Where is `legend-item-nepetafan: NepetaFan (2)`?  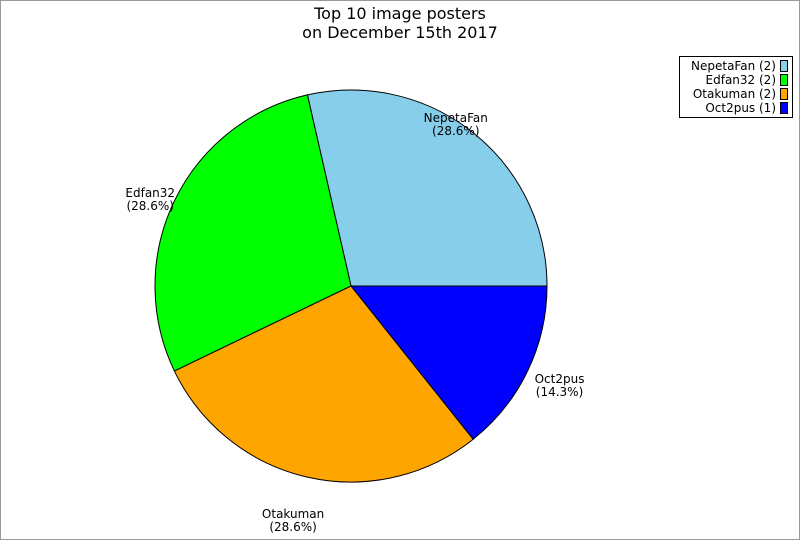
legend-item-nepetafan: NepetaFan (2) is located at coordinates (734, 66).